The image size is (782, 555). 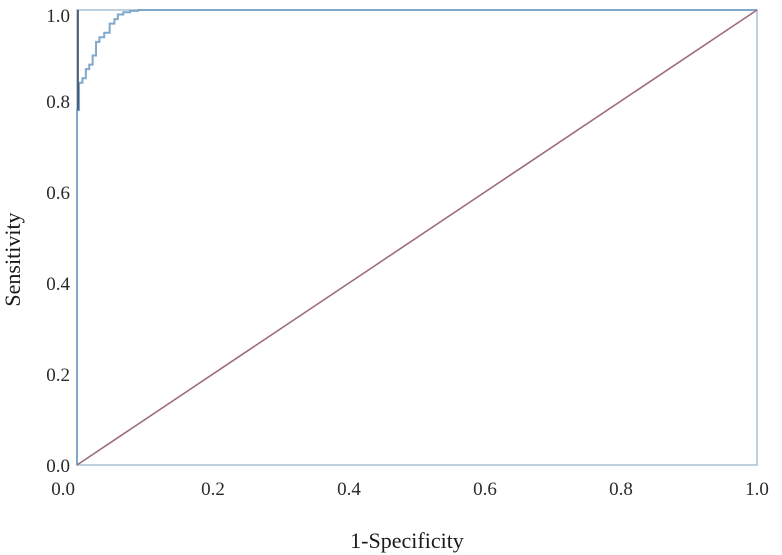 I want to click on x-axis-label: 1-Specificity, so click(x=407, y=540).